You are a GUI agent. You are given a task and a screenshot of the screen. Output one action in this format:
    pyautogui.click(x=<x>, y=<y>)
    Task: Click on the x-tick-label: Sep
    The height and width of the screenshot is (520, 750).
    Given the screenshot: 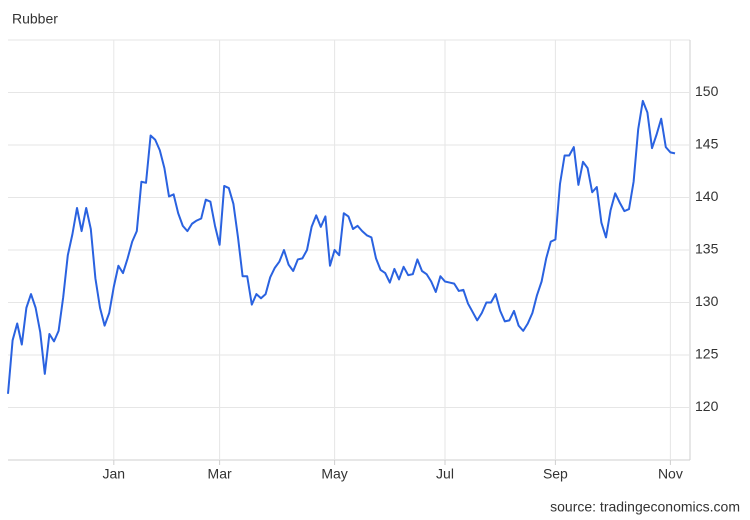 What is the action you would take?
    pyautogui.click(x=555, y=474)
    